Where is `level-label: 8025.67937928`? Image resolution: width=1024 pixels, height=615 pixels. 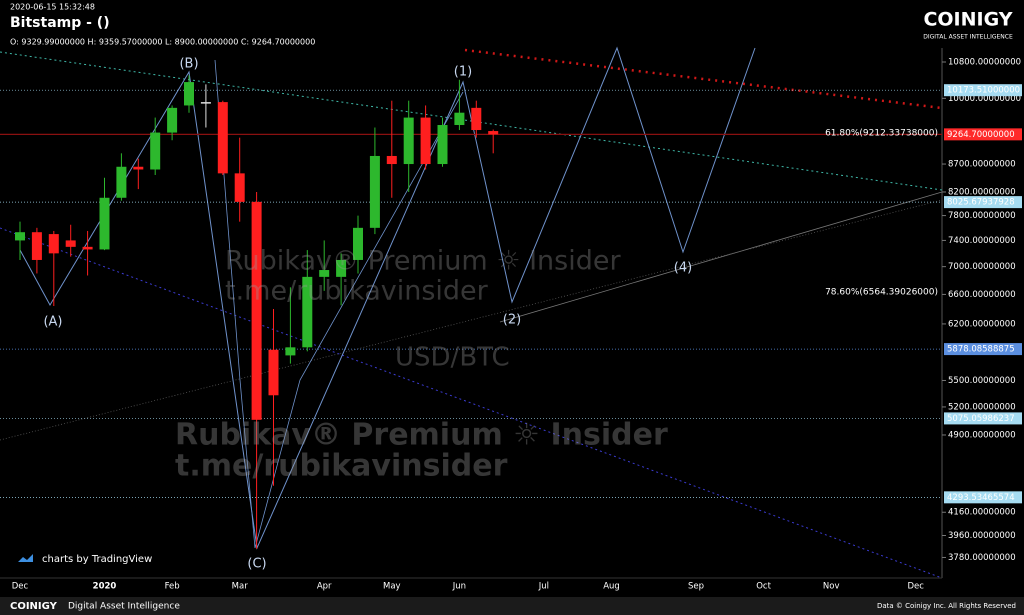
level-label: 8025.67937928 is located at coordinates (981, 203).